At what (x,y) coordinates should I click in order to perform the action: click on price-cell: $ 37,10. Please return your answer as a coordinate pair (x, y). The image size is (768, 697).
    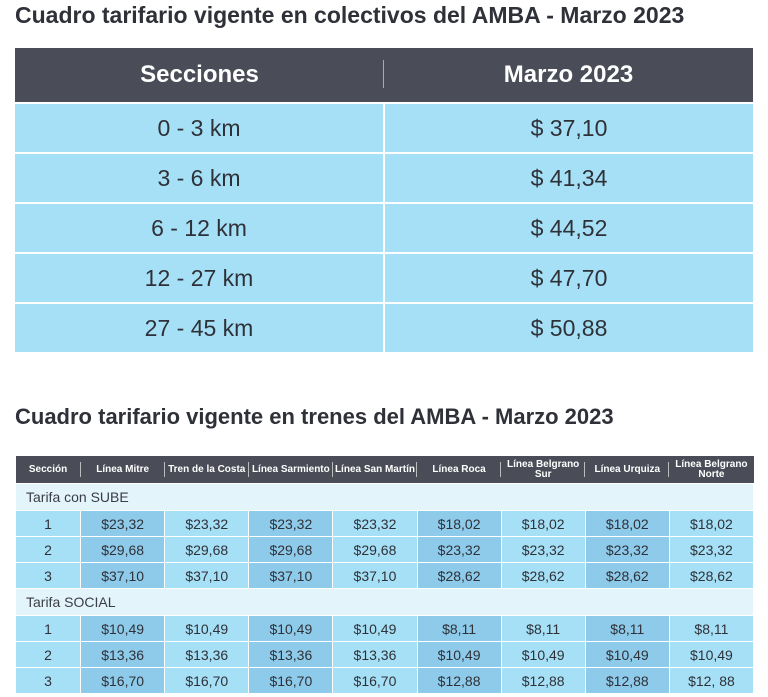
    Looking at the image, I should click on (568, 127).